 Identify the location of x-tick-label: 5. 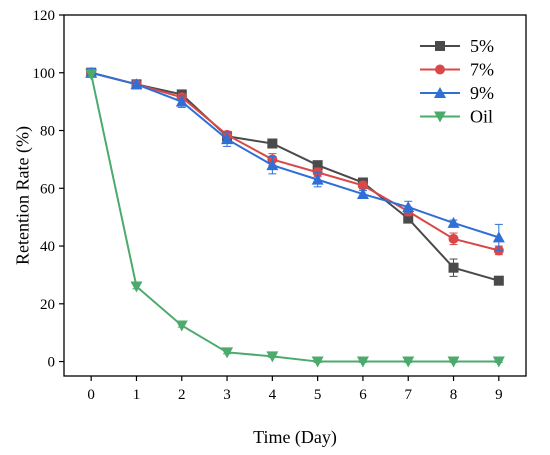
(318, 395).